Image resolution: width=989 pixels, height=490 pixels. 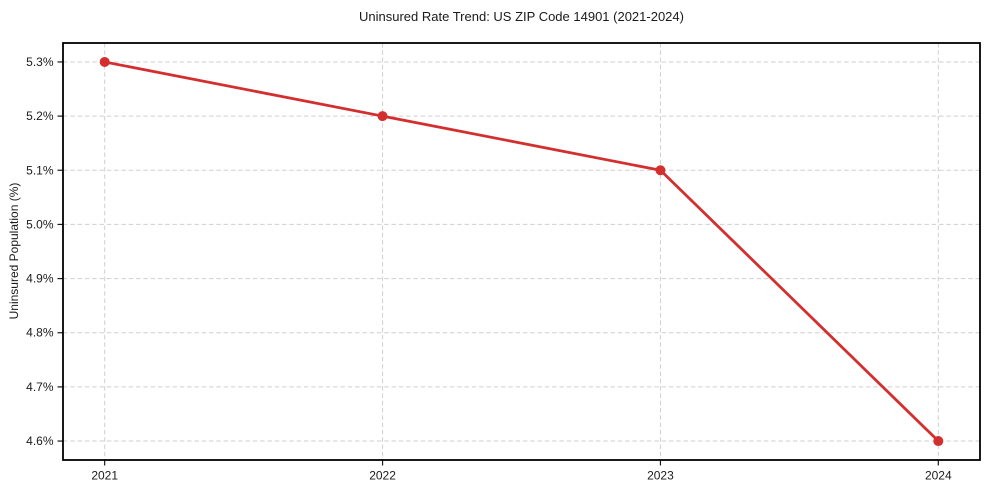 I want to click on y-tick-label: 4.6%, so click(x=40, y=441).